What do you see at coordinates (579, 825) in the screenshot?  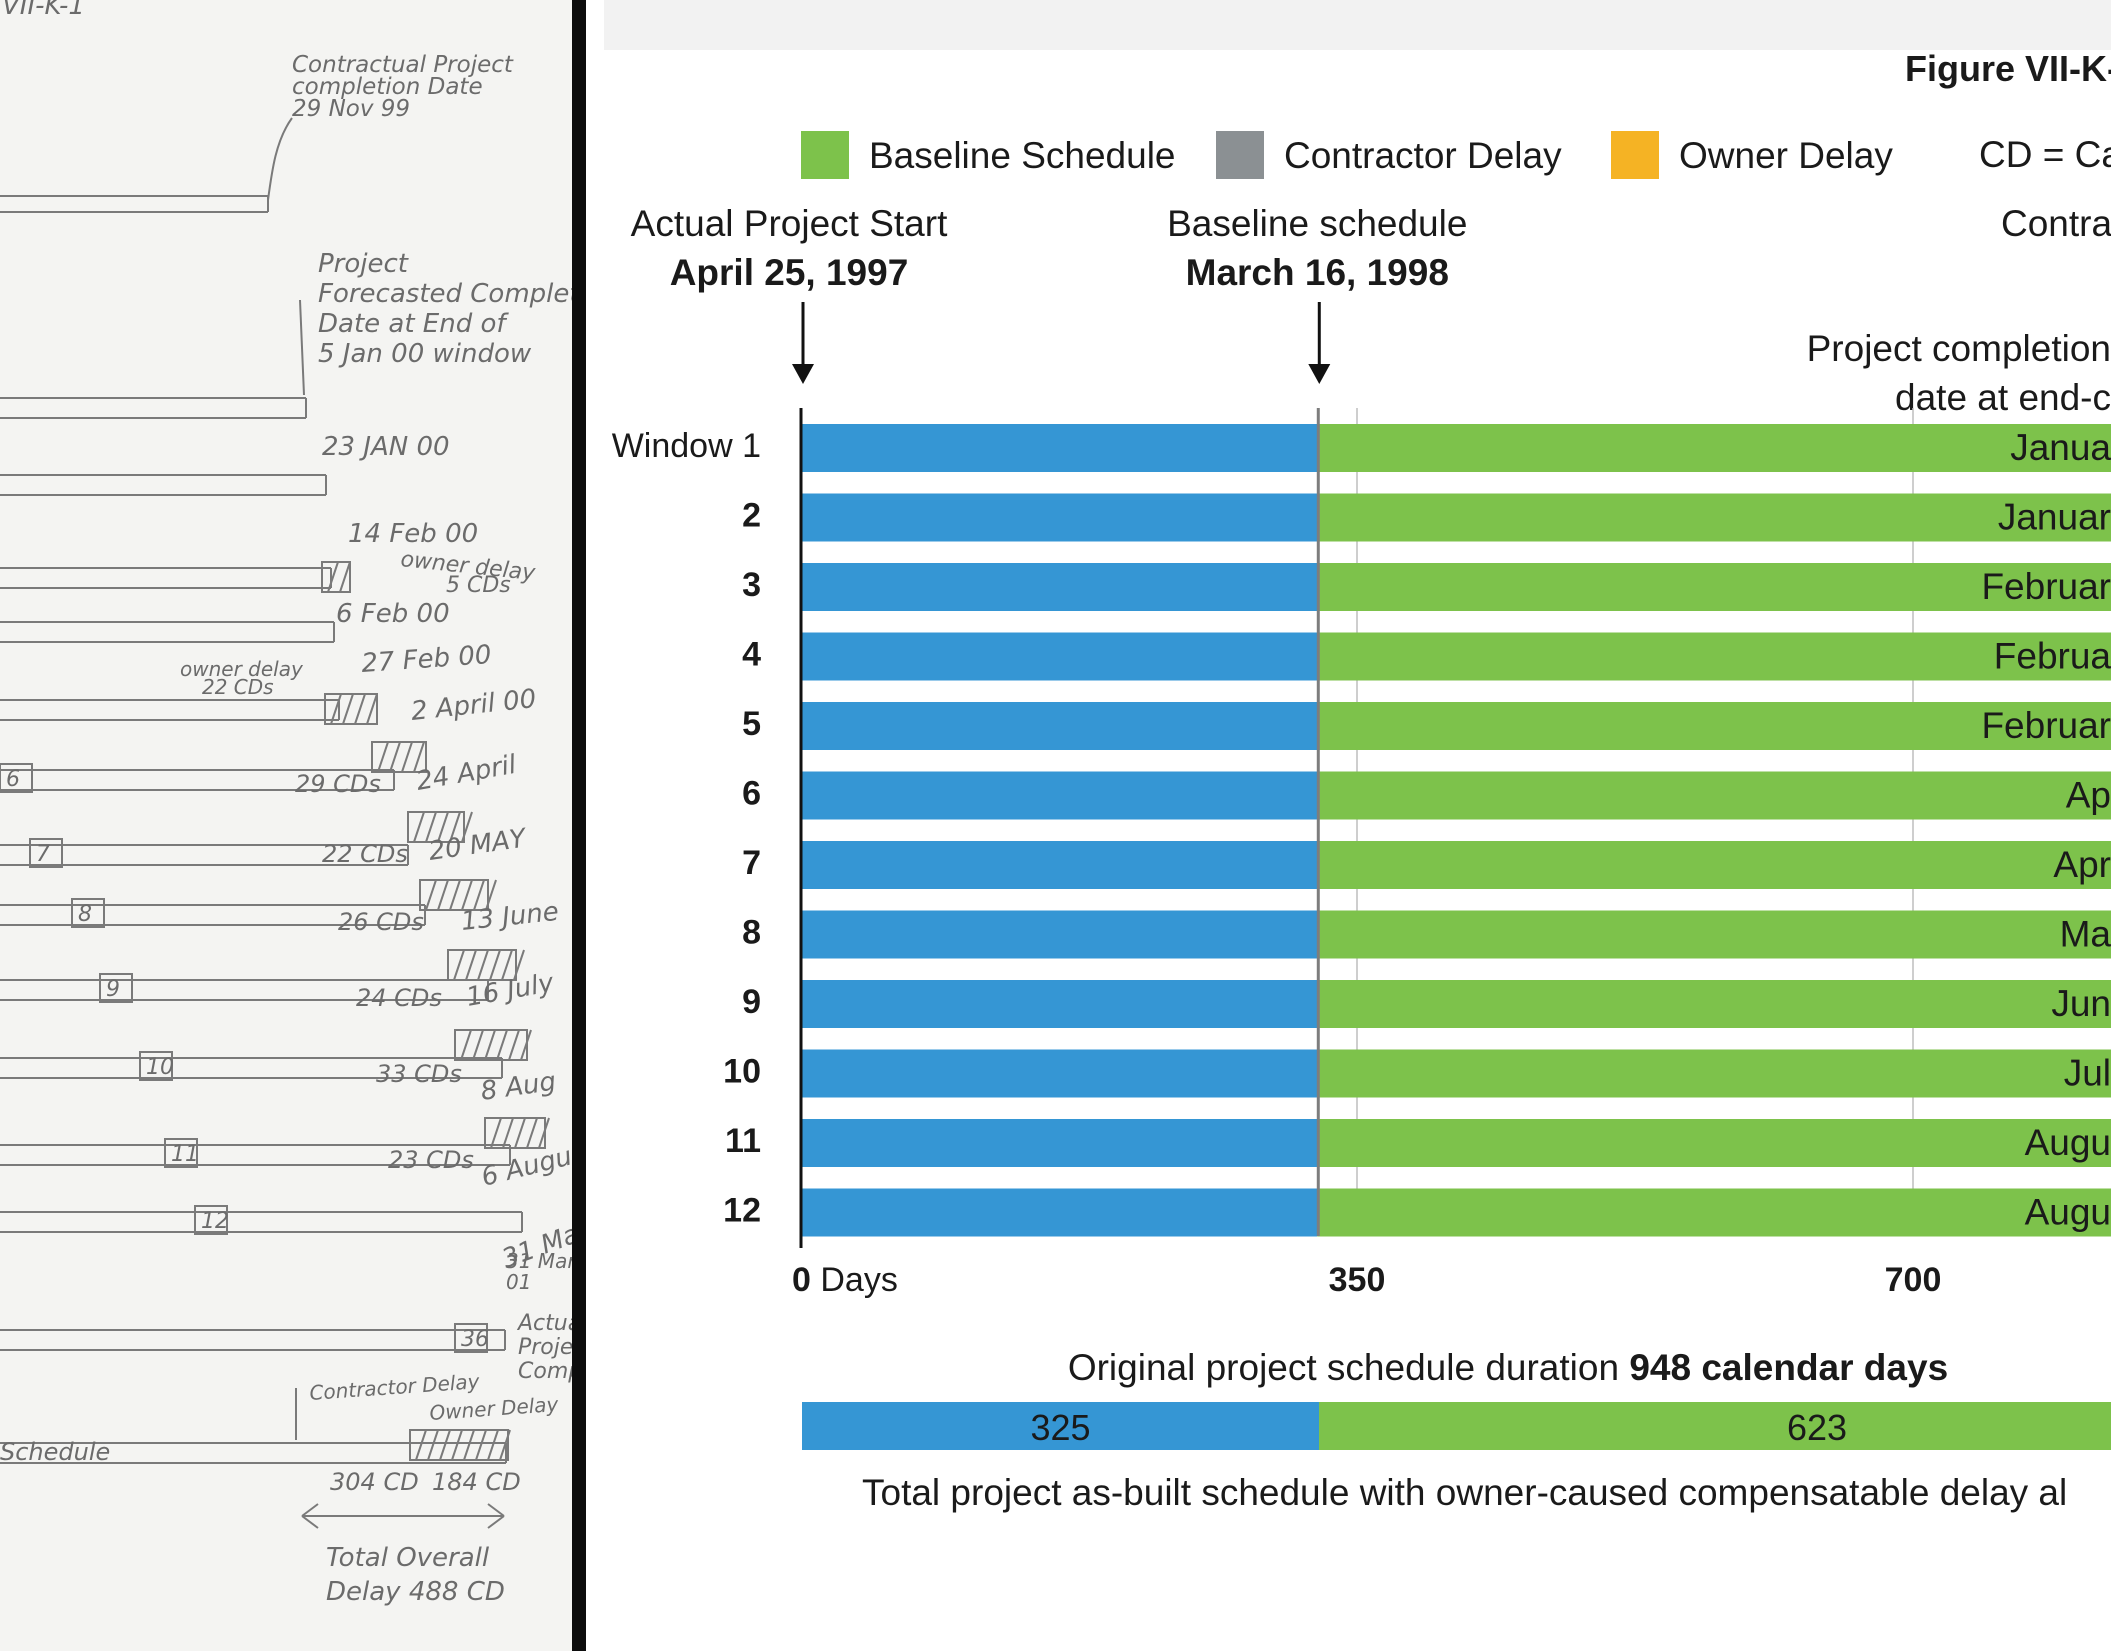 I see `panel-divider` at bounding box center [579, 825].